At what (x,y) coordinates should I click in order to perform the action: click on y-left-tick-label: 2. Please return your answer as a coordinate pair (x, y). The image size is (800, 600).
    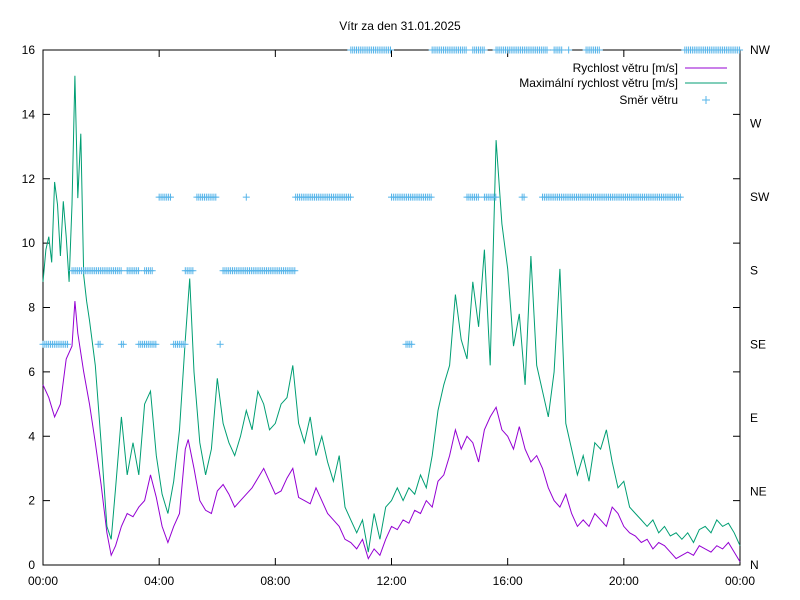
    Looking at the image, I should click on (31, 501).